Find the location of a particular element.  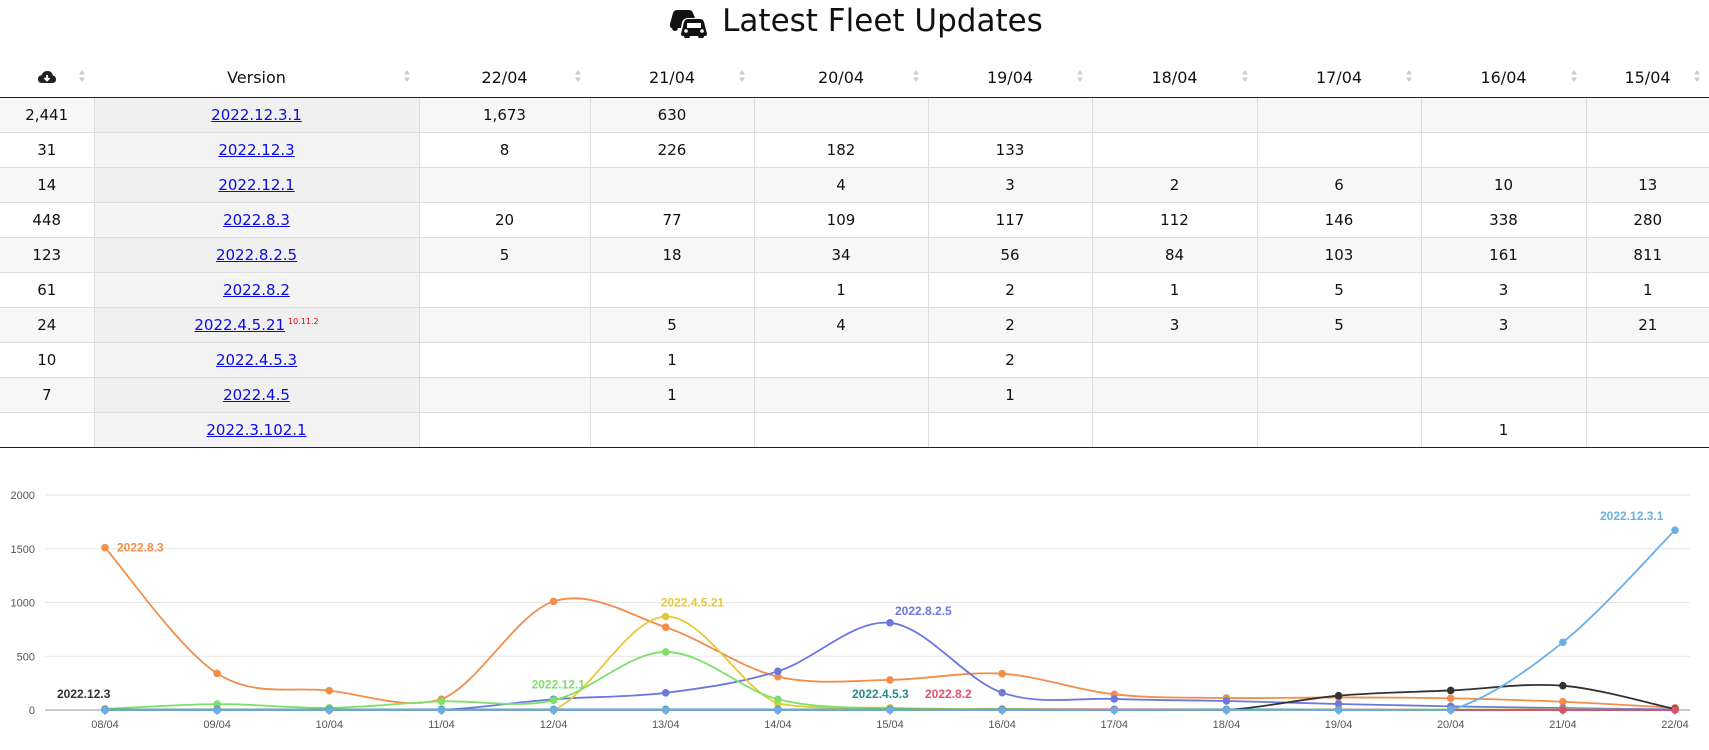

series-label: 2022.8.2 is located at coordinates (948, 694).